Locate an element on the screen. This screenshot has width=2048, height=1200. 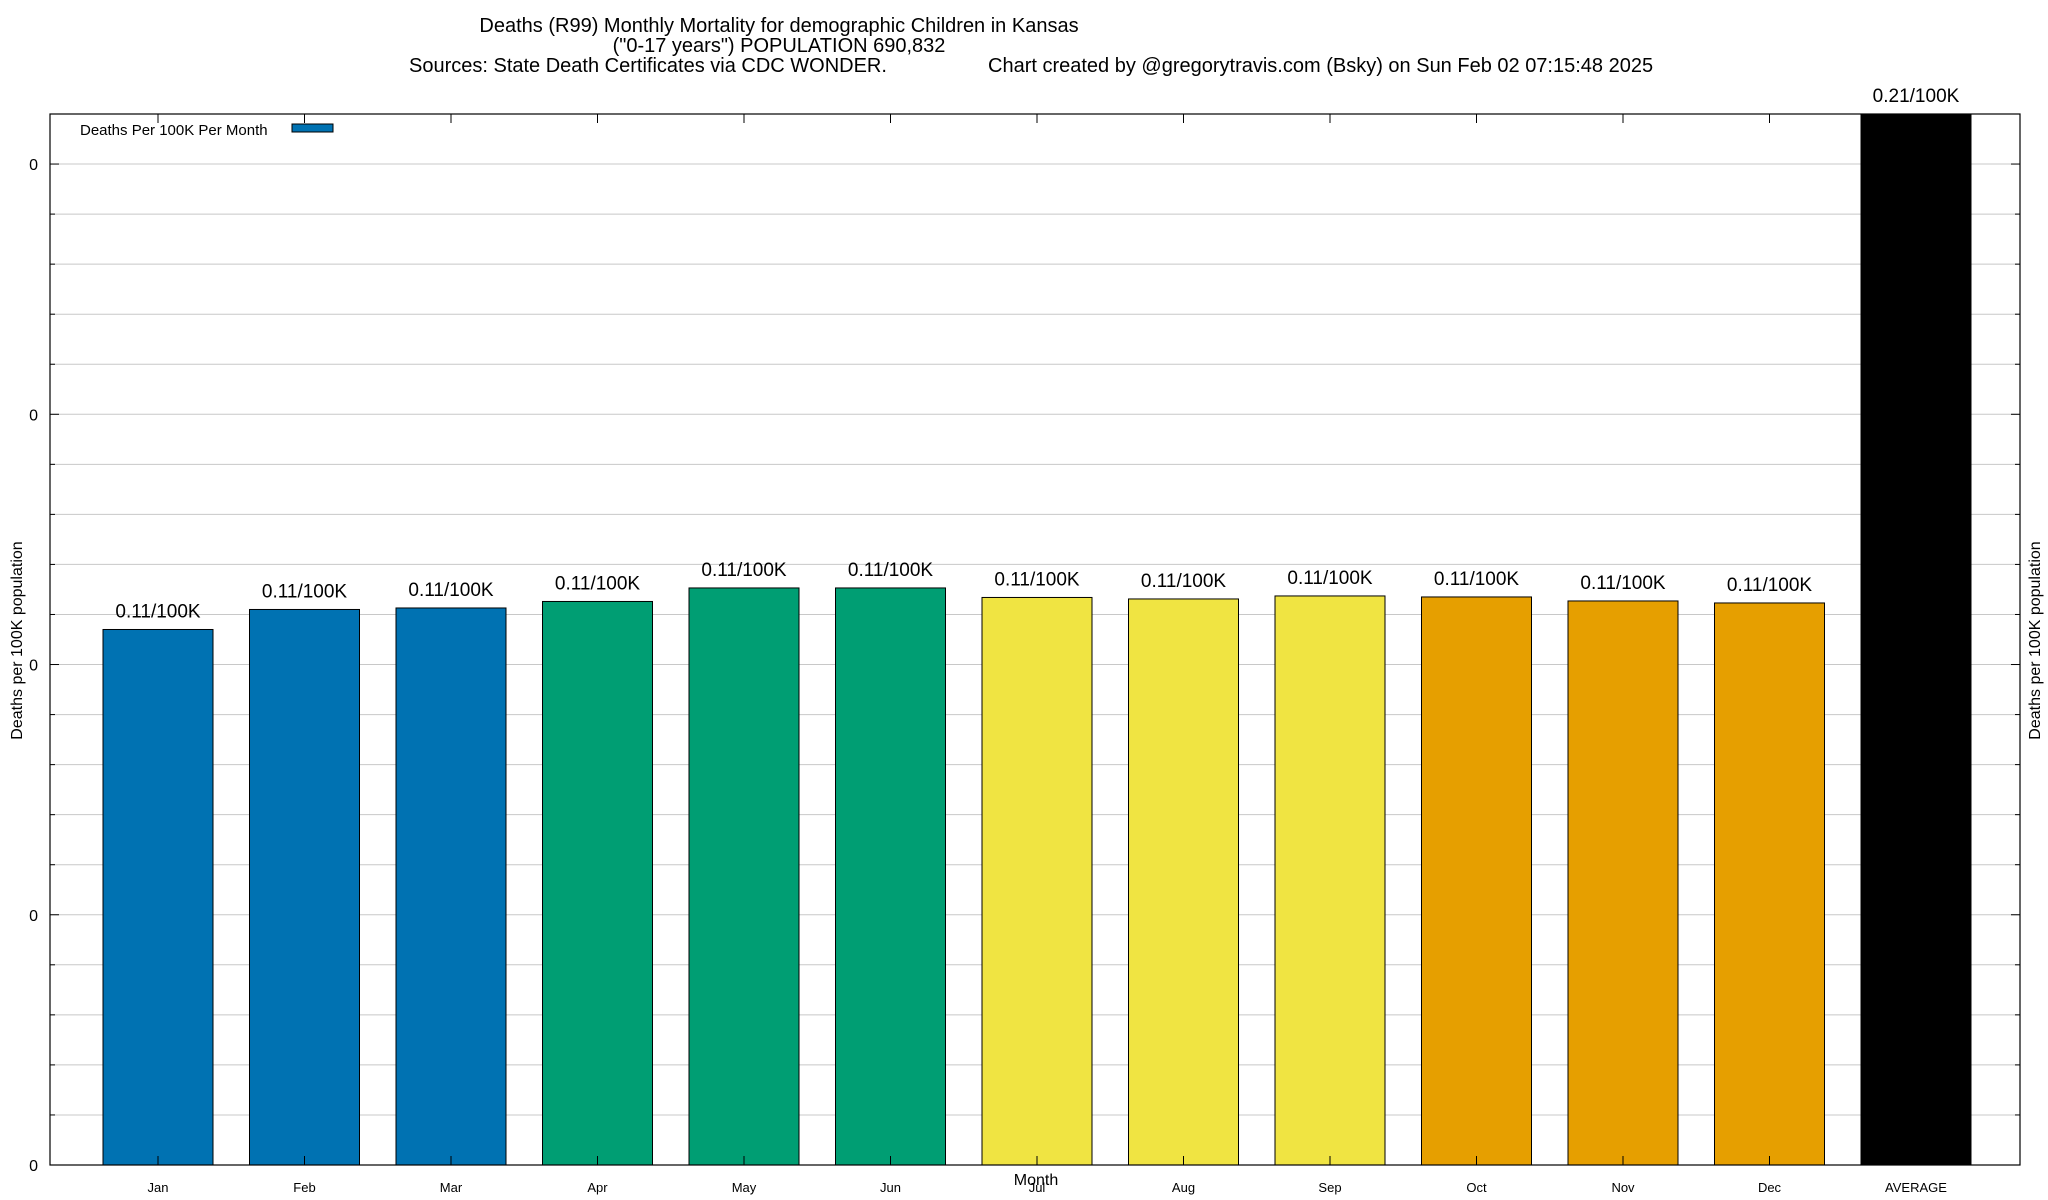
x-tick-label: Jun is located at coordinates (890, 1187).